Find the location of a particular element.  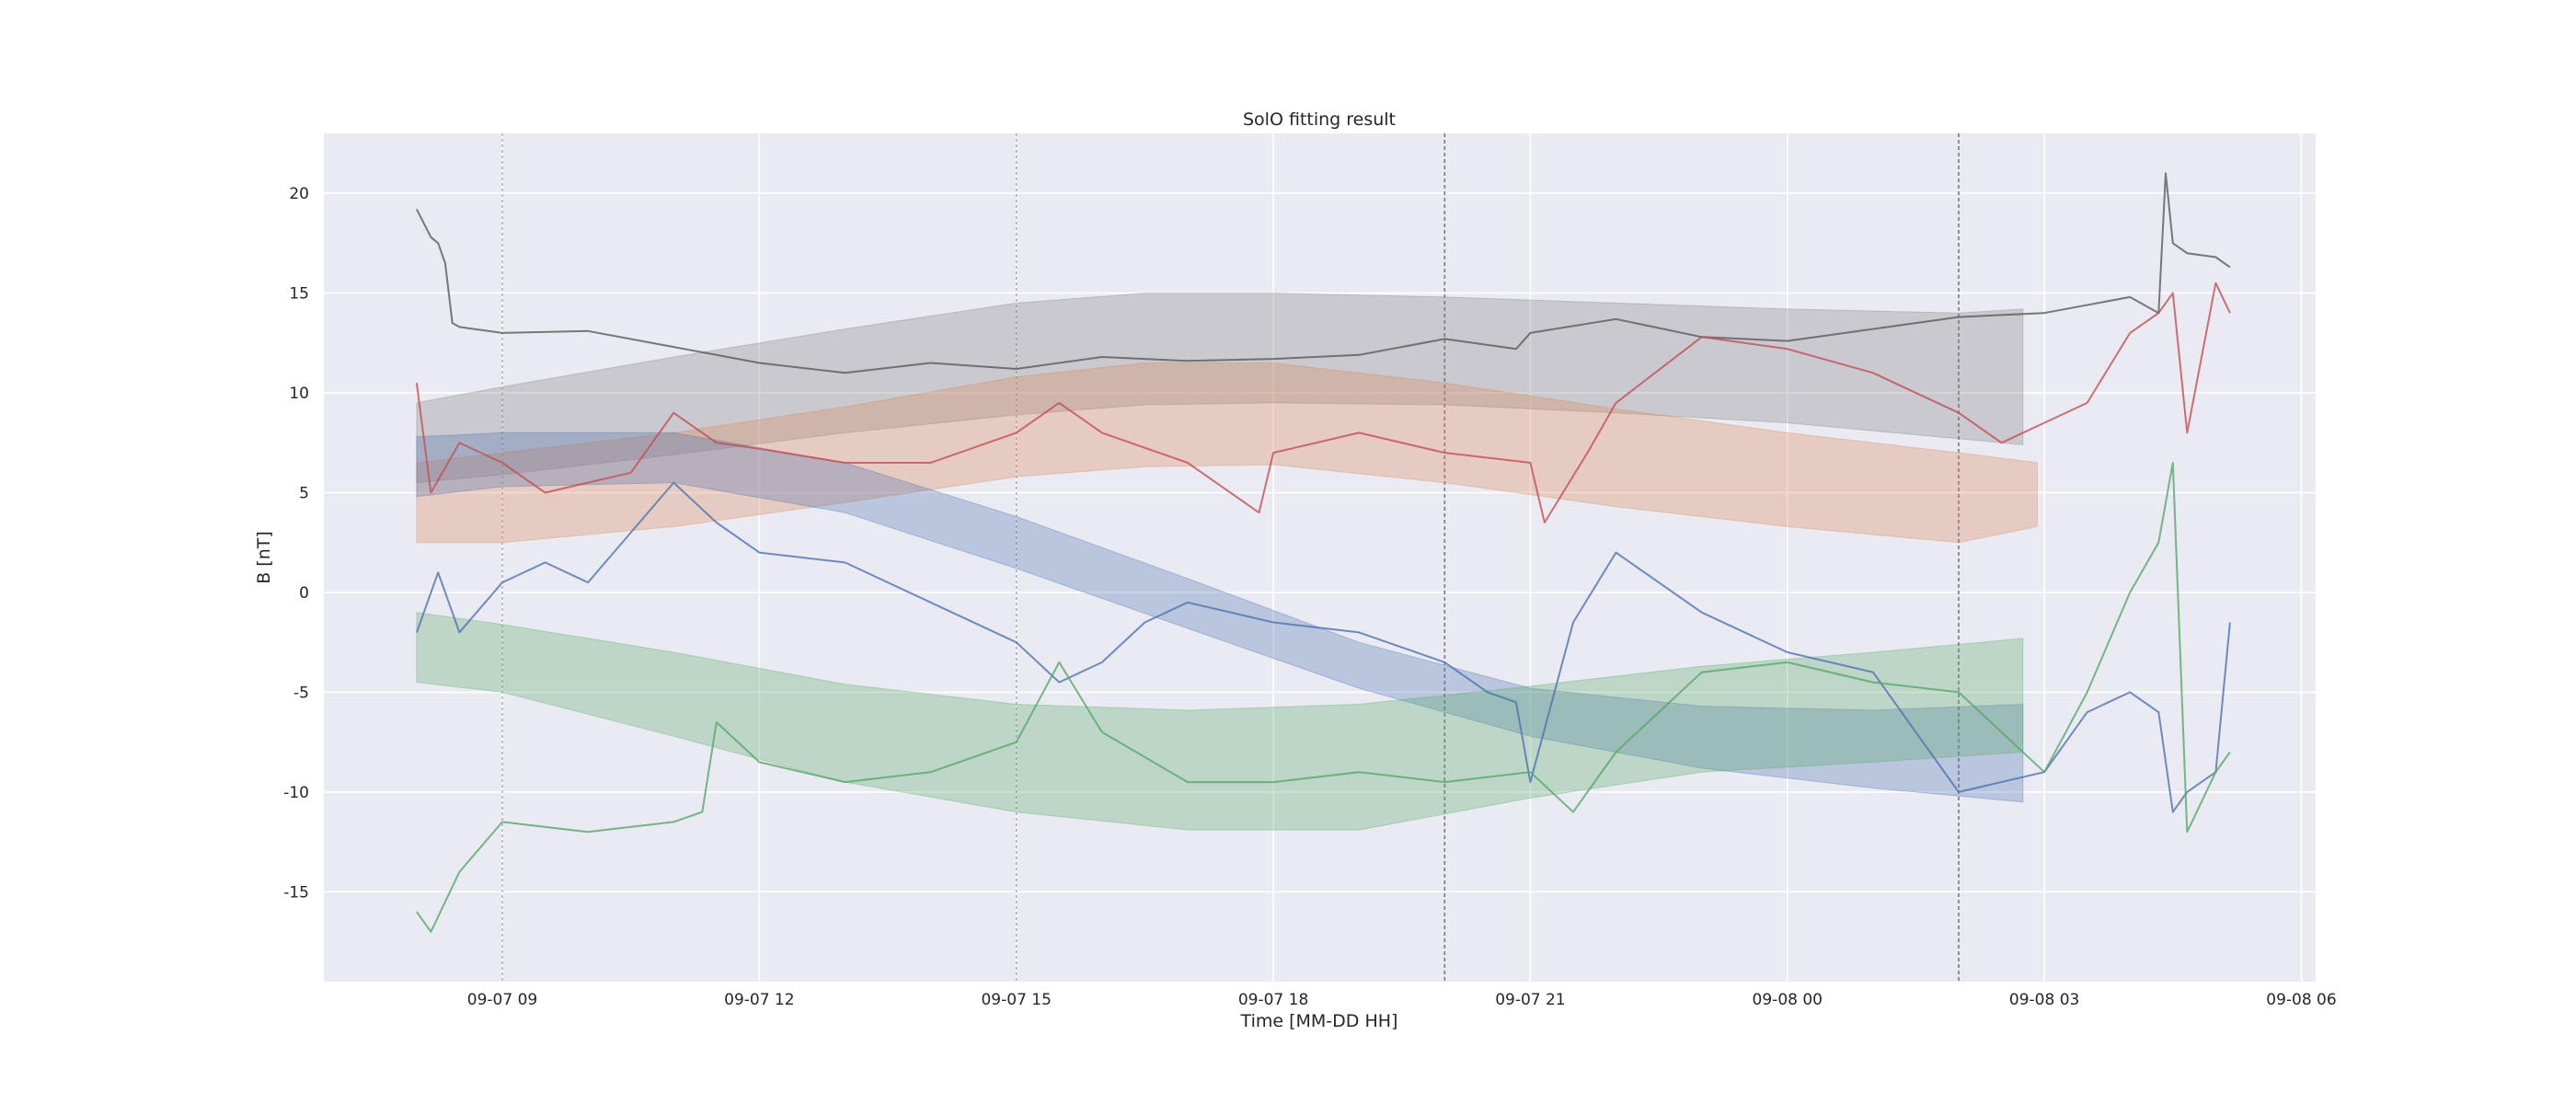

x-tick-label: 09-08 00 is located at coordinates (1788, 1000).